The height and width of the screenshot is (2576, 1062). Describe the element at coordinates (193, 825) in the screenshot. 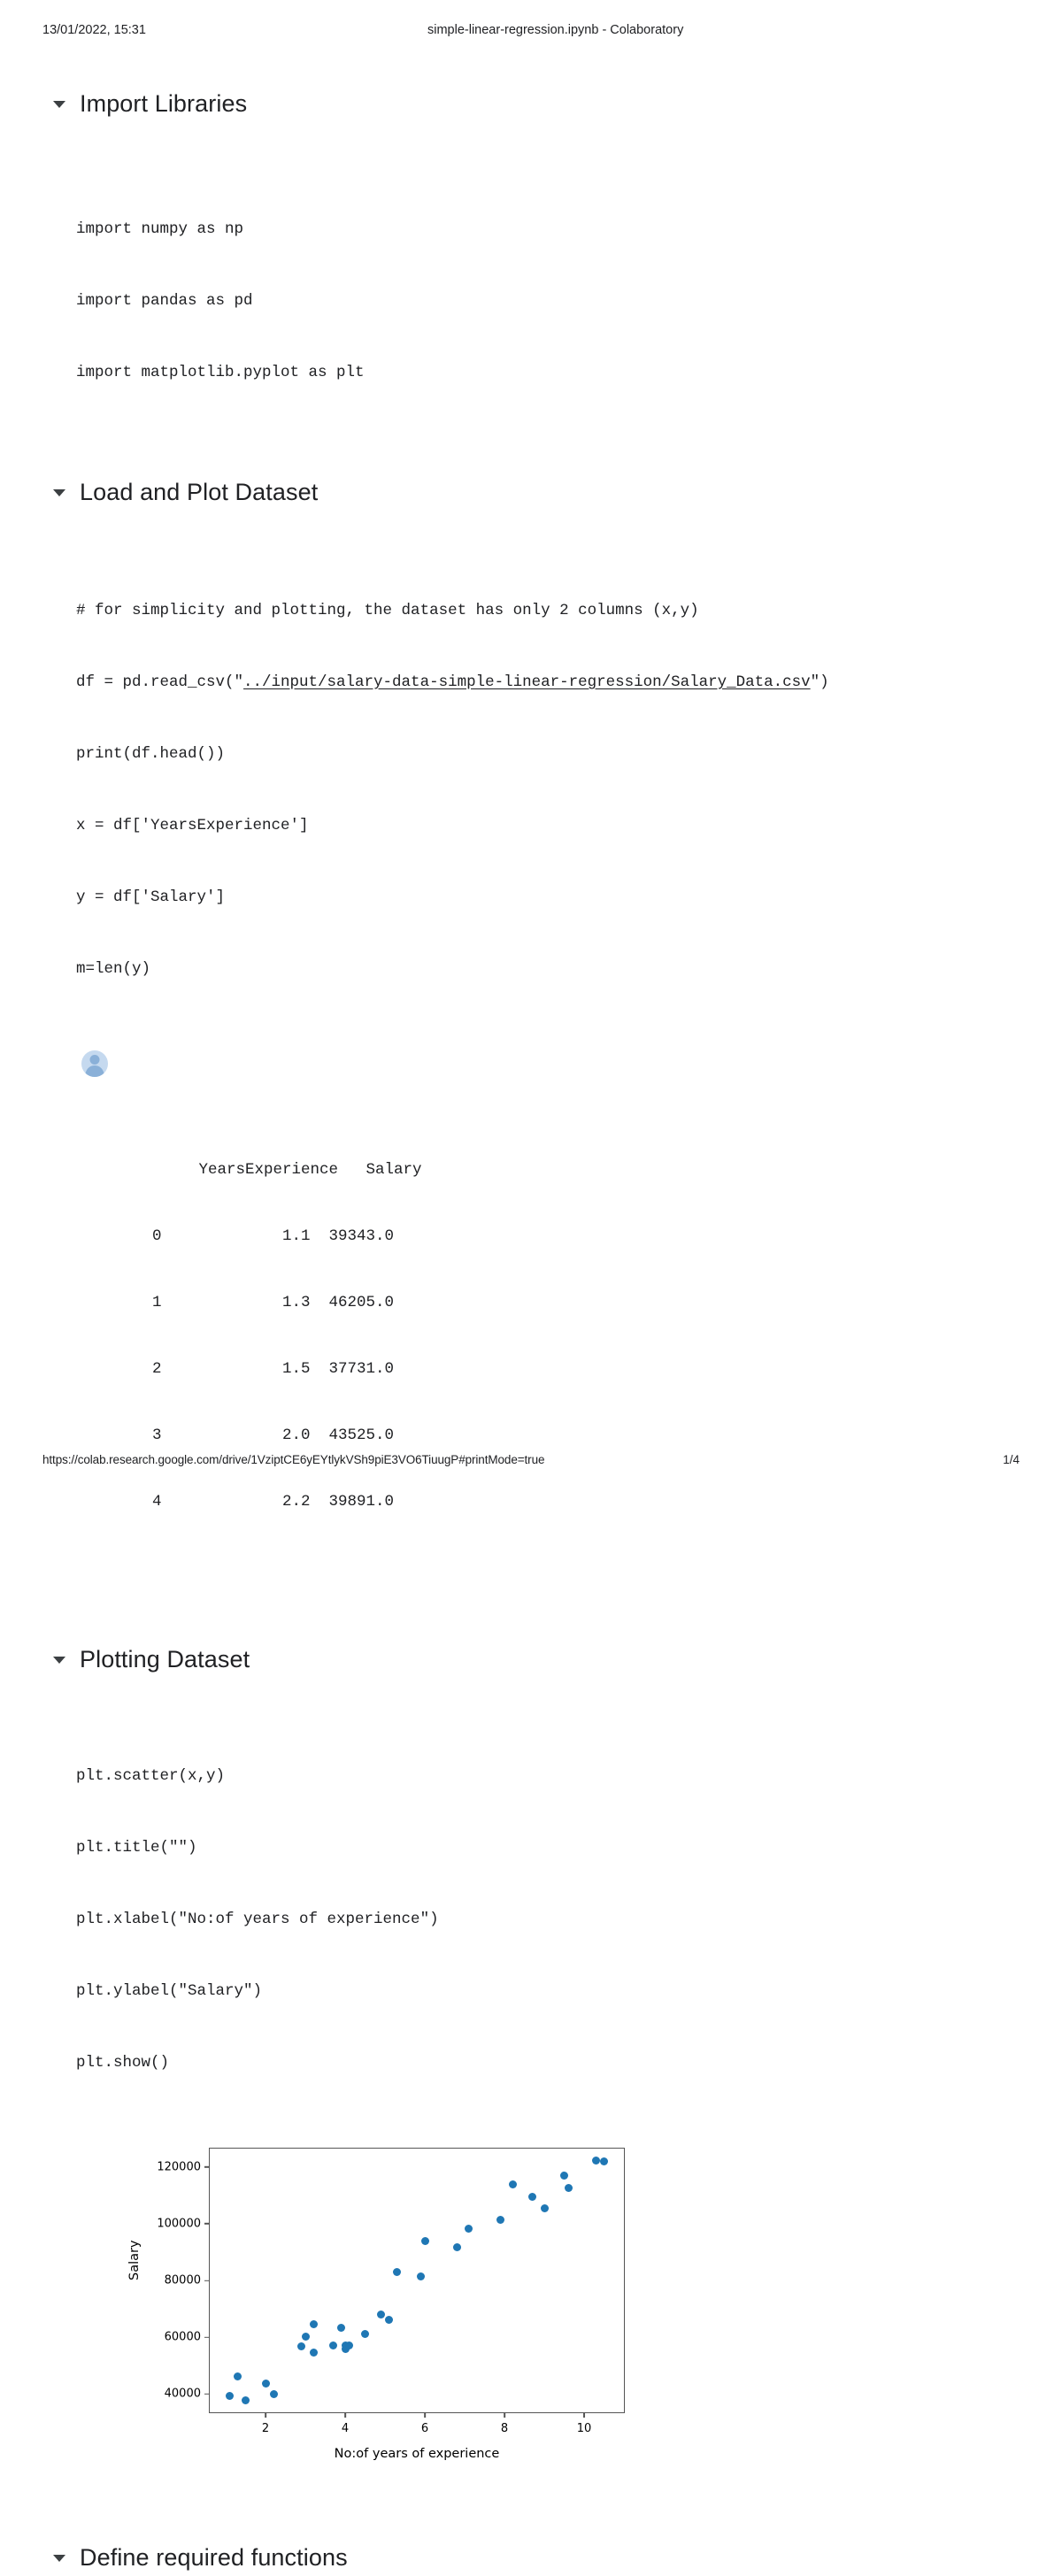

I see `code-line: x = df['YearsExperience']` at that location.